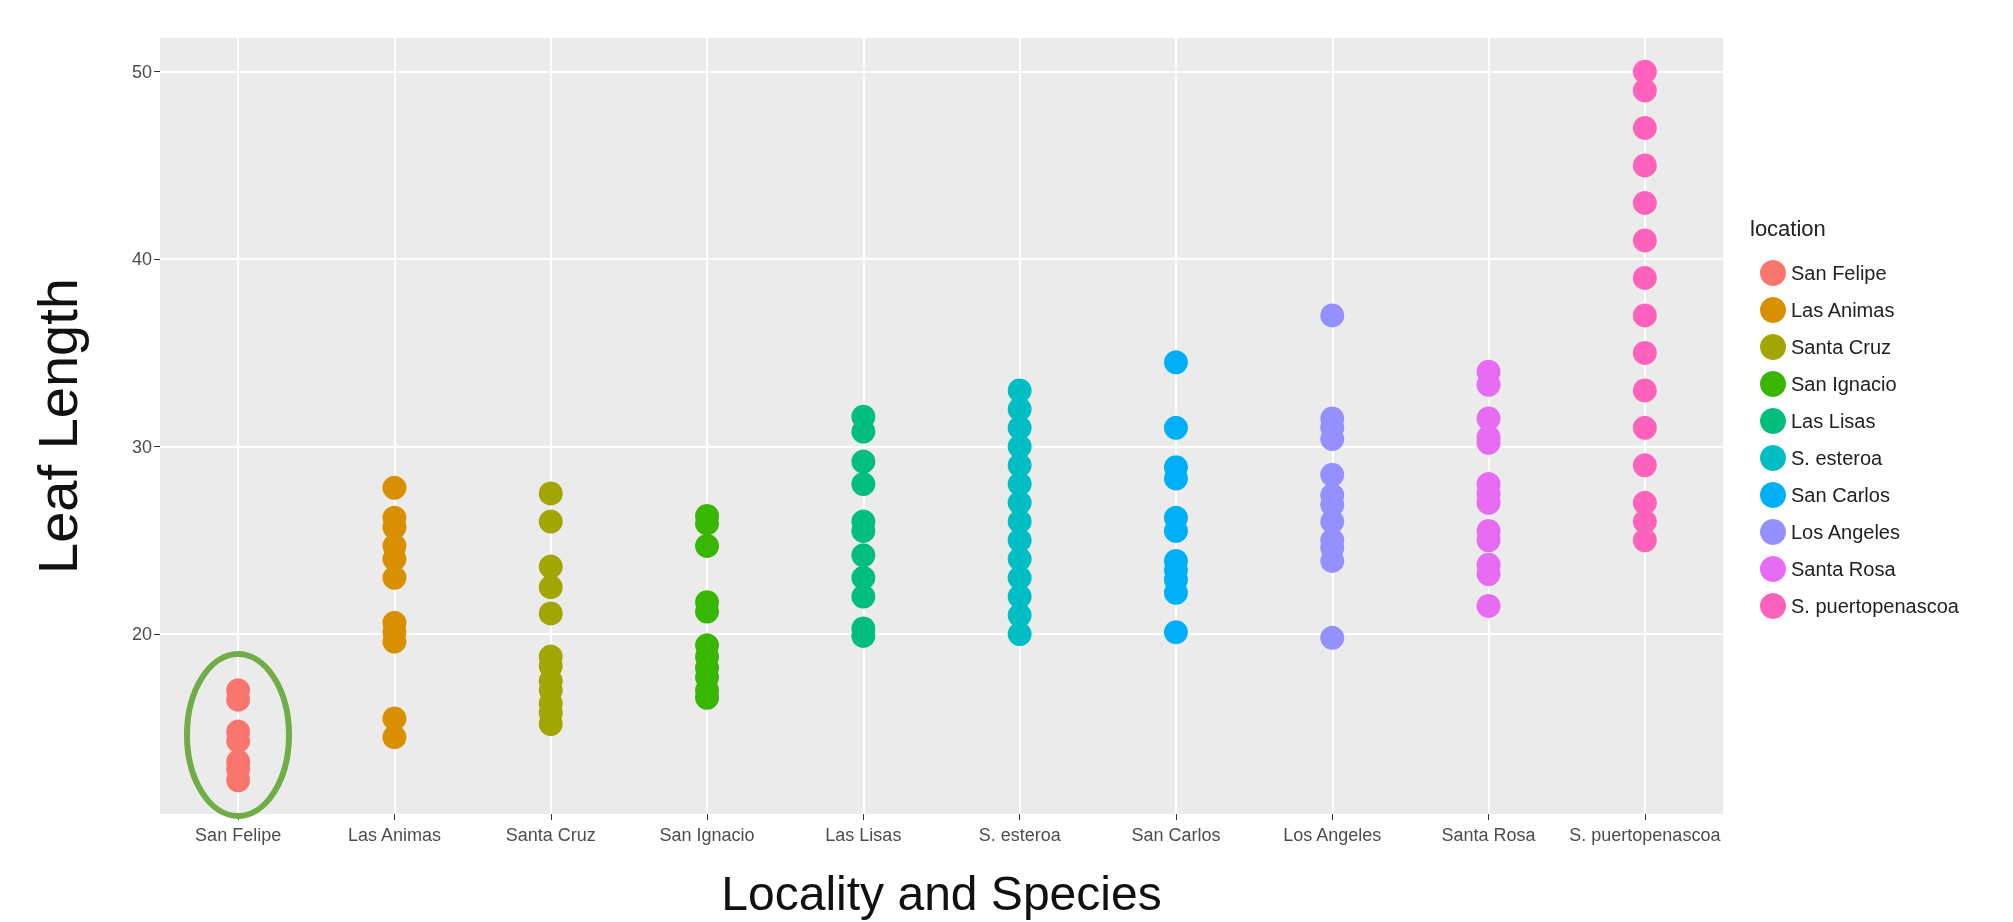  Describe the element at coordinates (1843, 310) in the screenshot. I see `legend-label: Las Animas` at that location.